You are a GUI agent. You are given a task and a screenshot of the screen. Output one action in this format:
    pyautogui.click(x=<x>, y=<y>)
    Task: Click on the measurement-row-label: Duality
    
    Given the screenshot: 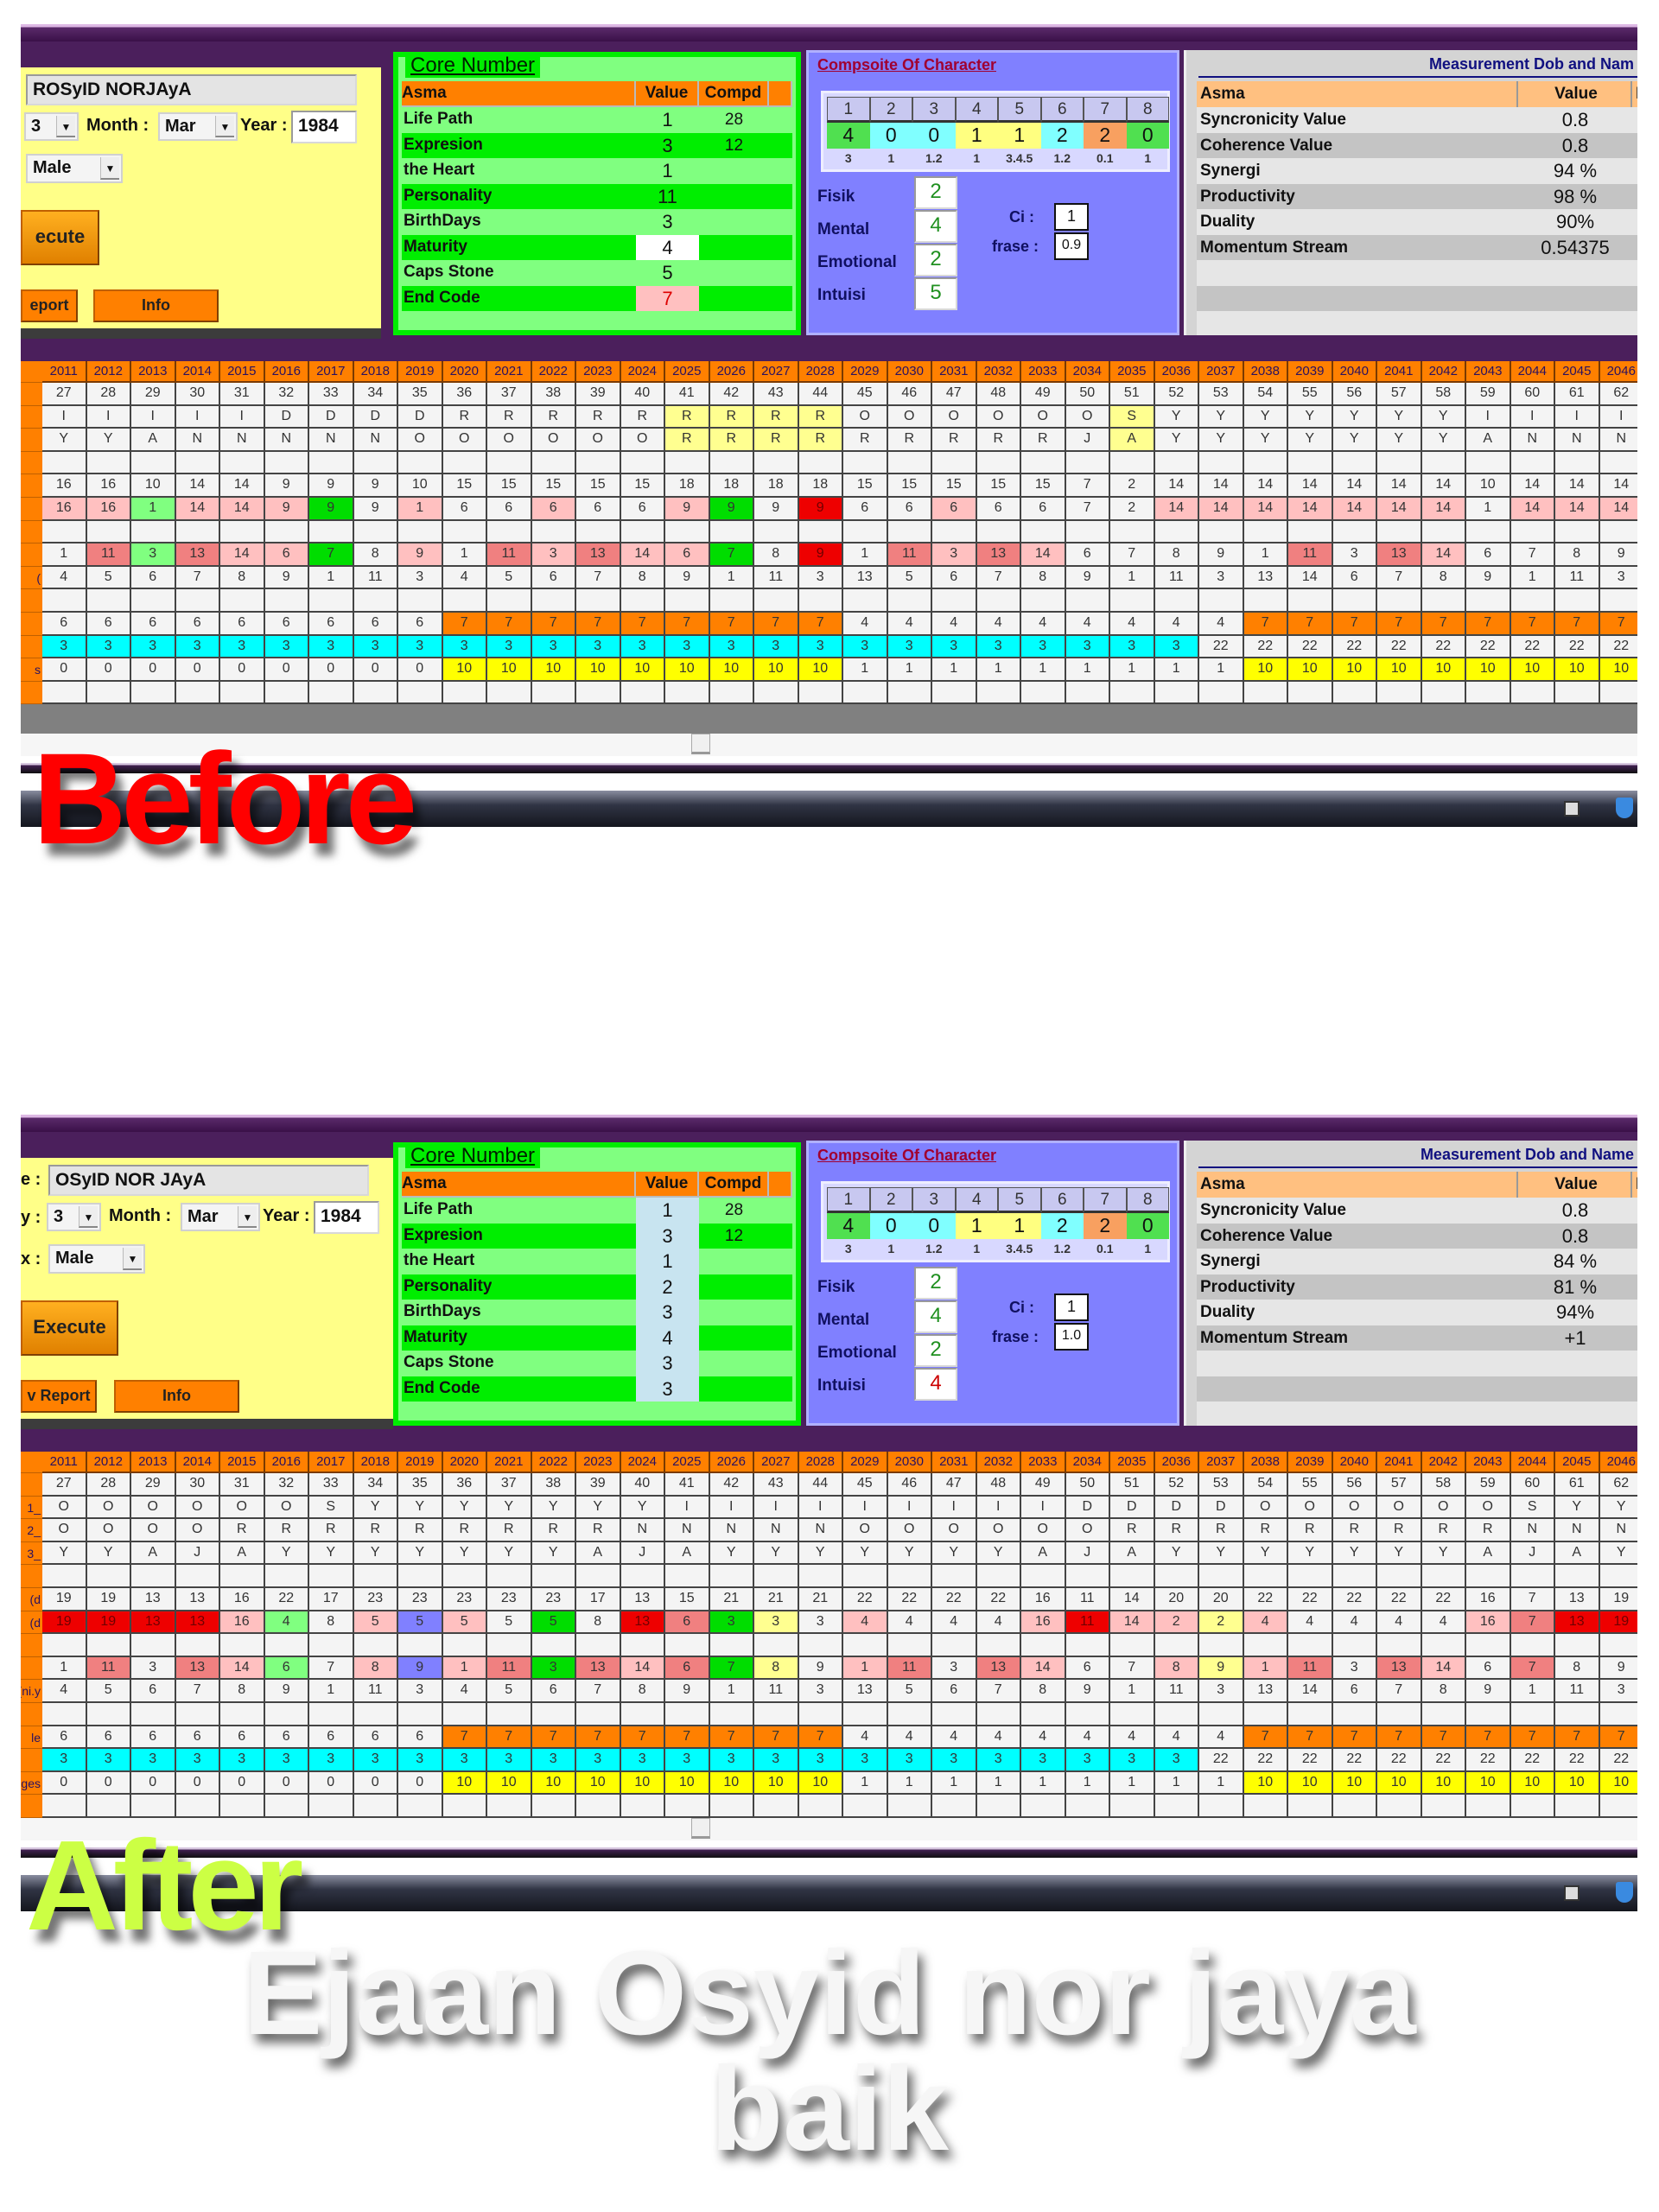 What is the action you would take?
    pyautogui.click(x=1227, y=1312)
    